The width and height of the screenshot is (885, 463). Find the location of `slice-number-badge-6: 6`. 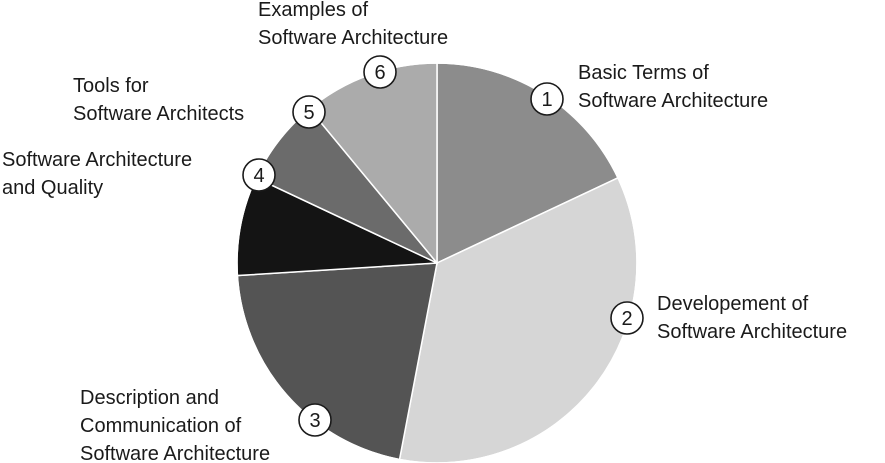

slice-number-badge-6: 6 is located at coordinates (380, 72).